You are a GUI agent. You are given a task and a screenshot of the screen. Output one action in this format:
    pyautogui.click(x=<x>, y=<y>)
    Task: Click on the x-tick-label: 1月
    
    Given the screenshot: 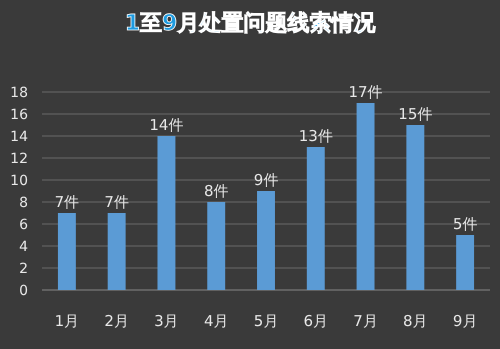 What is the action you would take?
    pyautogui.click(x=67, y=321)
    